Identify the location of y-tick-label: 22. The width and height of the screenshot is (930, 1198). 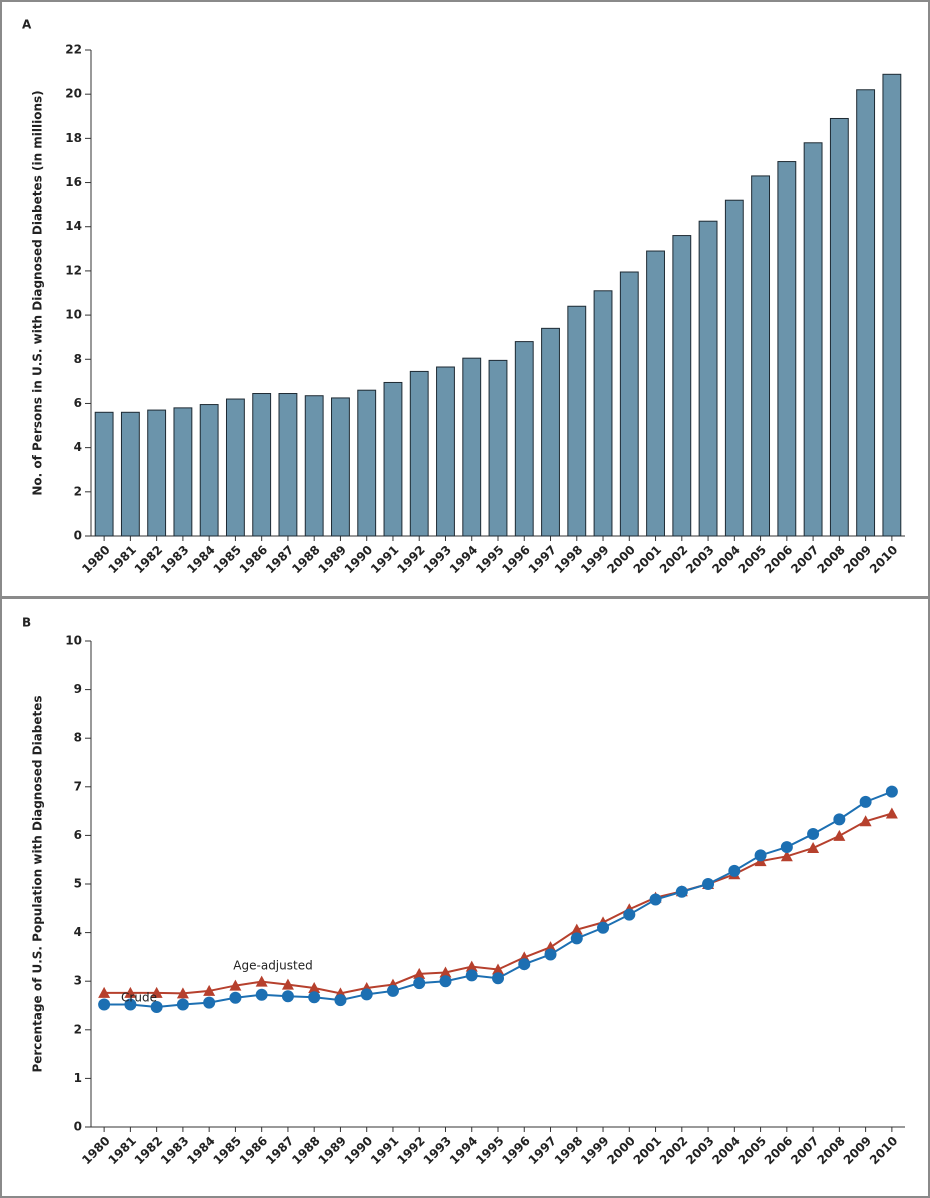
(73, 50).